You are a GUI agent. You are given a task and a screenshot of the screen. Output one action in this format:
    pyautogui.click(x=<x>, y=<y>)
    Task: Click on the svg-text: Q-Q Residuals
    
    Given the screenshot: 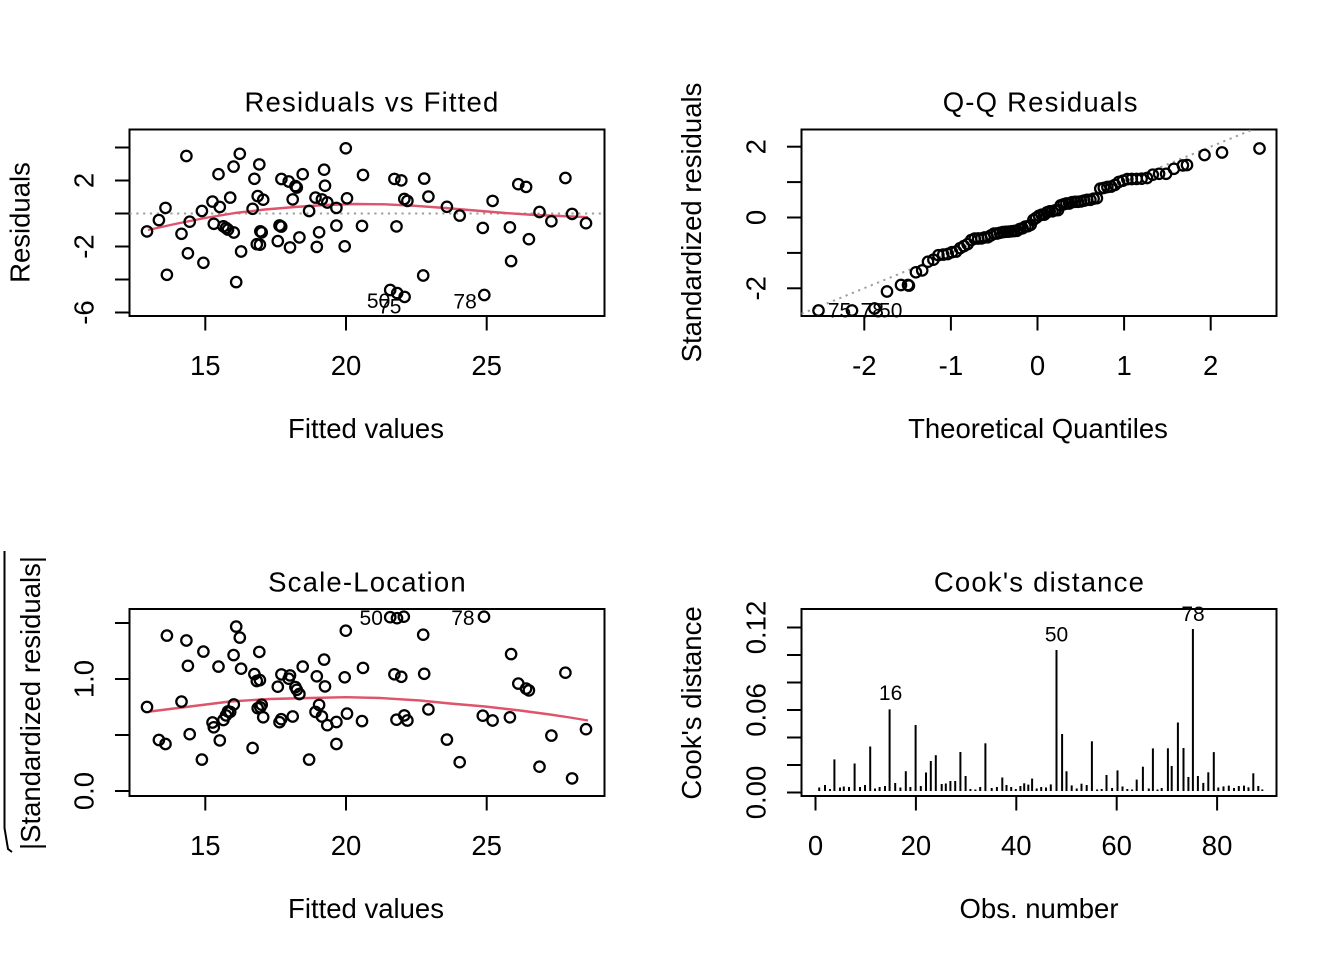 What is the action you would take?
    pyautogui.click(x=1041, y=101)
    